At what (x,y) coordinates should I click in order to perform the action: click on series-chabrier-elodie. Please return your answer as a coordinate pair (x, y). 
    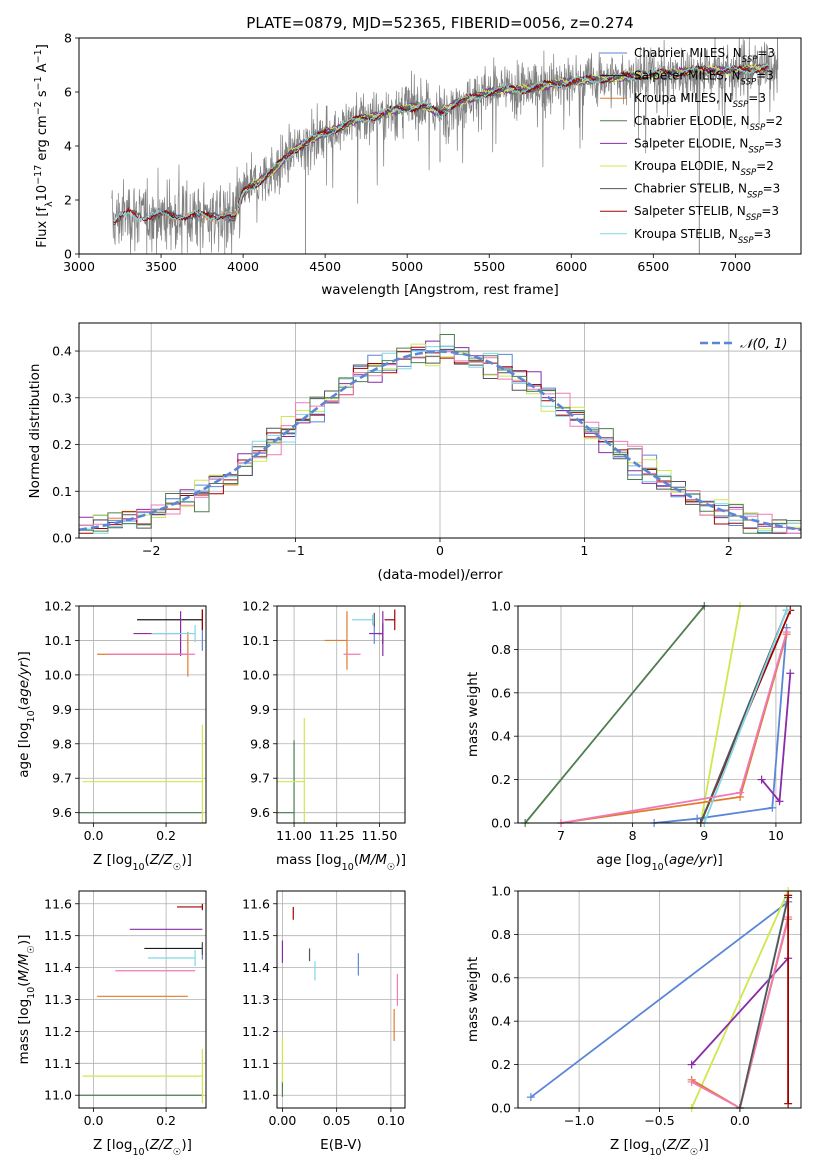
    Looking at the image, I should click on (614, 714).